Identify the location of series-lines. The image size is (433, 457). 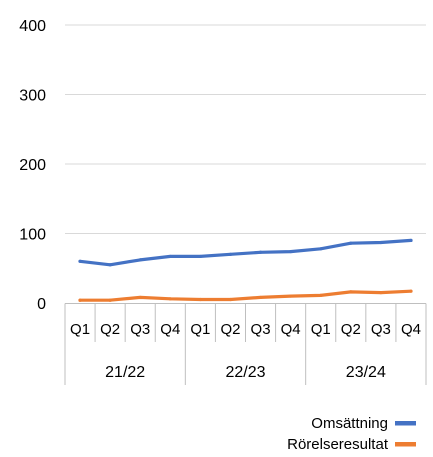
(245, 270).